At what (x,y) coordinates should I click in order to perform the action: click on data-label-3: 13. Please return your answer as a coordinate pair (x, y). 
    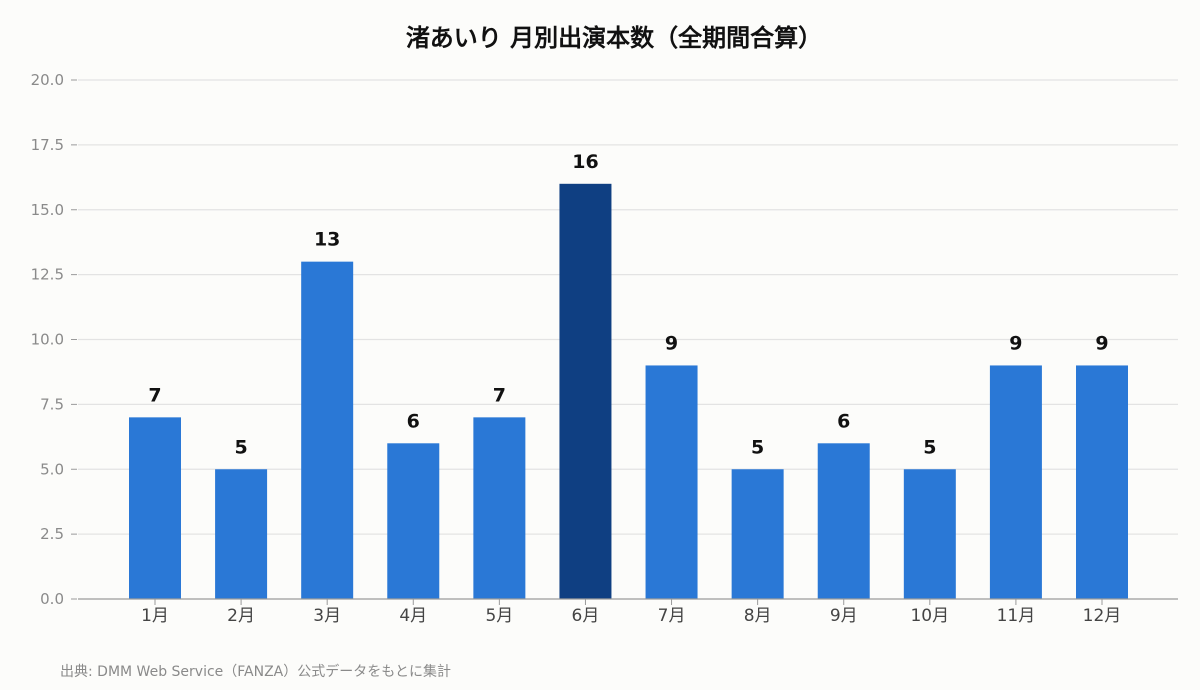
    Looking at the image, I should click on (327, 240).